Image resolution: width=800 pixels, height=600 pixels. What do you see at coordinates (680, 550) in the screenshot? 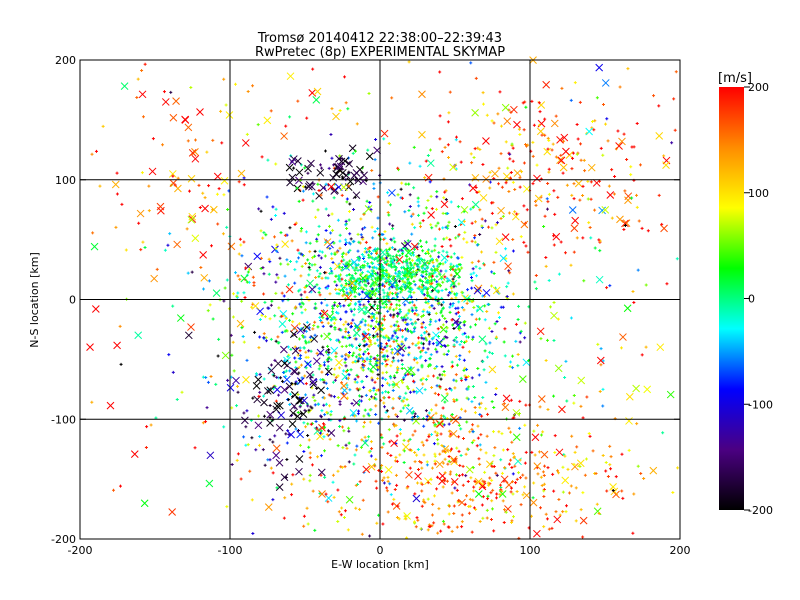
I see `x-tick-label: 200` at bounding box center [680, 550].